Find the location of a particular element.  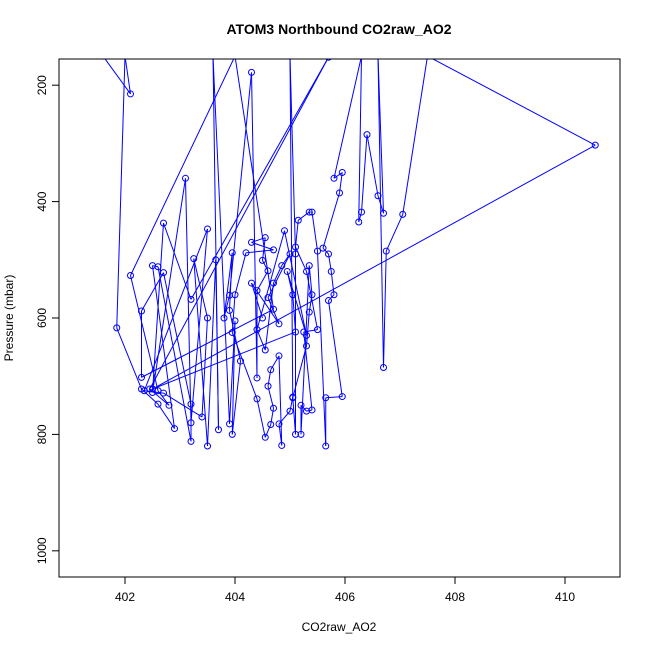

x-tick-label: 404 is located at coordinates (235, 597).